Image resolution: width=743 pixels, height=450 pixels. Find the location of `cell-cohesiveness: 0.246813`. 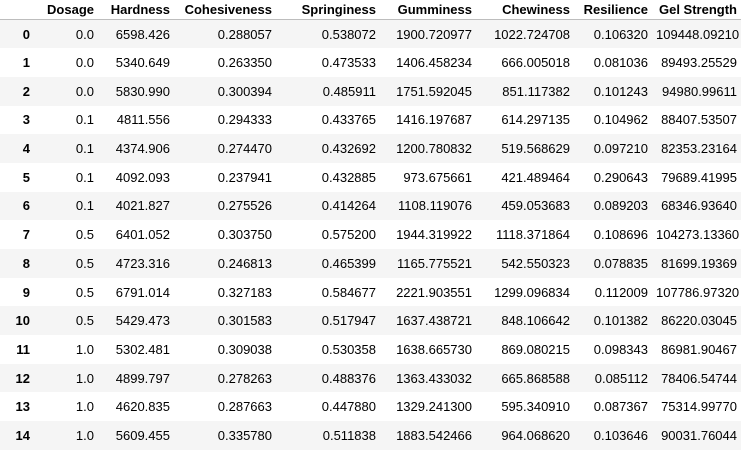

cell-cohesiveness: 0.246813 is located at coordinates (244, 263).